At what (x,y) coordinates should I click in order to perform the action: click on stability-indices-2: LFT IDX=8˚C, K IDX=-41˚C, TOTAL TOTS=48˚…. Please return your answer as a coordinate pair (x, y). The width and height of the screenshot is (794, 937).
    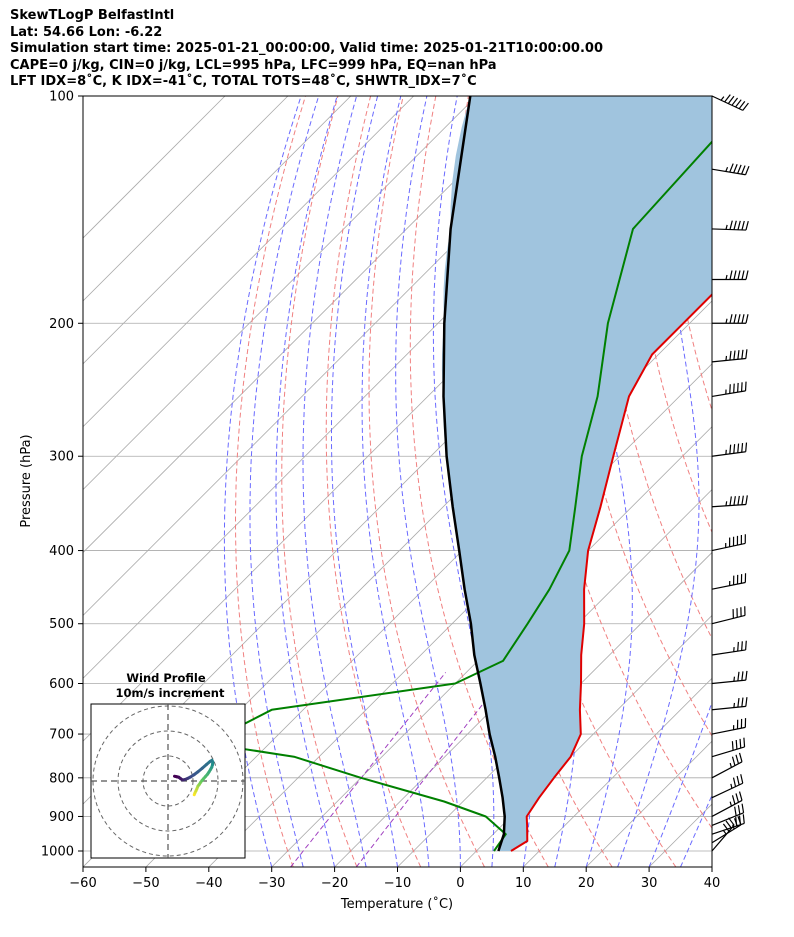
    Looking at the image, I should click on (243, 81).